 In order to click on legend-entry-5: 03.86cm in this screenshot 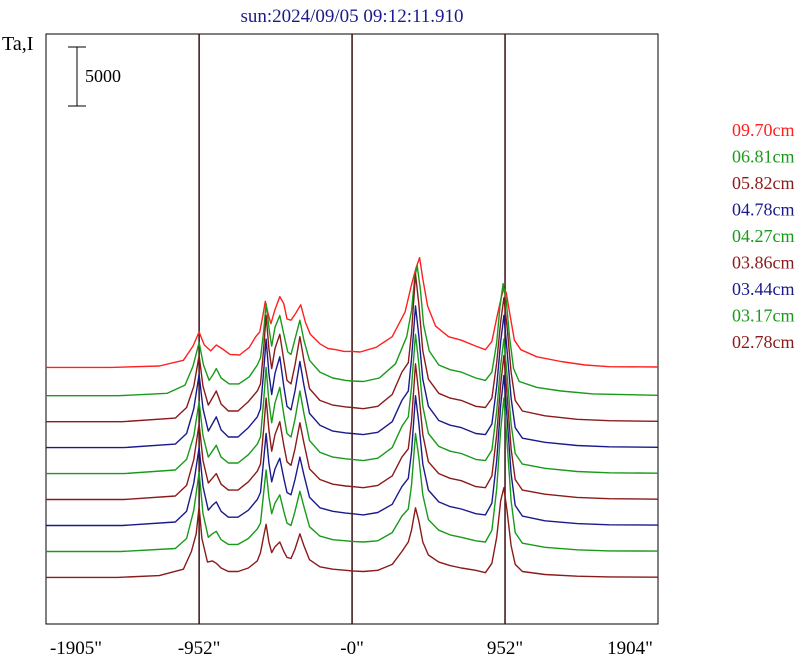, I will do `click(763, 263)`.